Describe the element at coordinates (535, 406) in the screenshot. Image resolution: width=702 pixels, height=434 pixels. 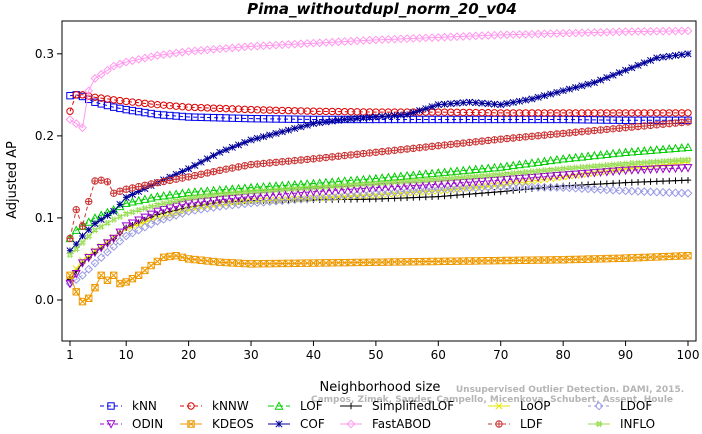
I see `legend-label: LoOP` at that location.